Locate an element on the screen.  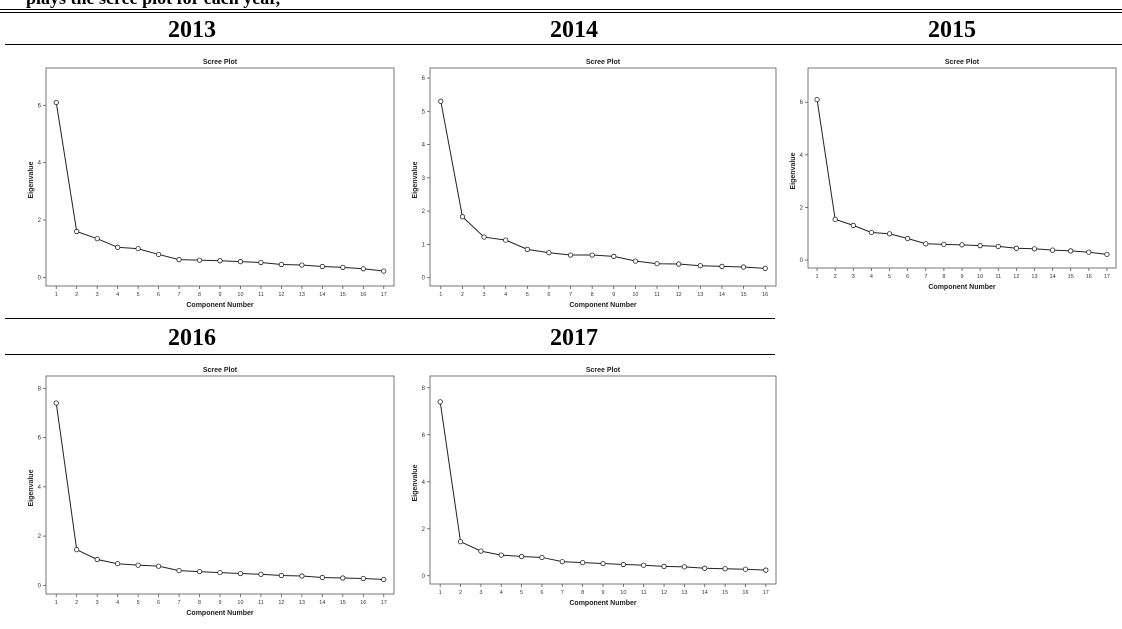
x-tick-label: 6 is located at coordinates (158, 295).